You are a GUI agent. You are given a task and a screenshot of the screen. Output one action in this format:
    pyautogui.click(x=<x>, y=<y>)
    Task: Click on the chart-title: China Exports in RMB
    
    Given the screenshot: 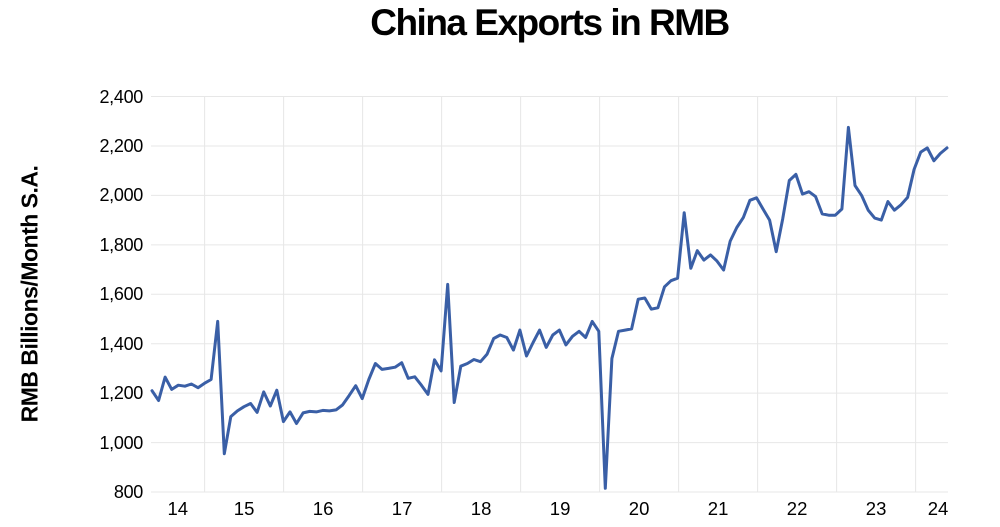 What is the action you would take?
    pyautogui.click(x=550, y=22)
    